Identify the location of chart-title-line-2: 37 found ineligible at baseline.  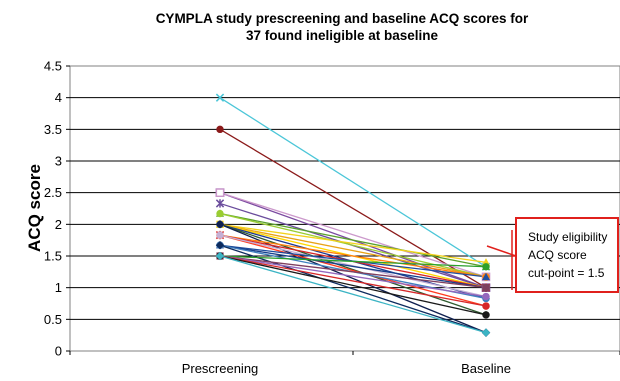
(342, 35).